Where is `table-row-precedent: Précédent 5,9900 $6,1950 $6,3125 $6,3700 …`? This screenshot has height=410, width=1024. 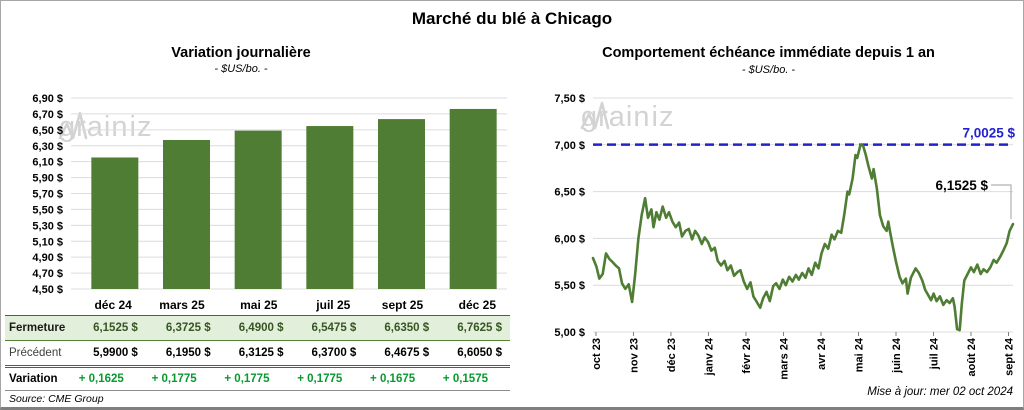
table-row-precedent: Précédent 5,9900 $6,1950 $6,3125 $6,3700 … is located at coordinates (257, 354).